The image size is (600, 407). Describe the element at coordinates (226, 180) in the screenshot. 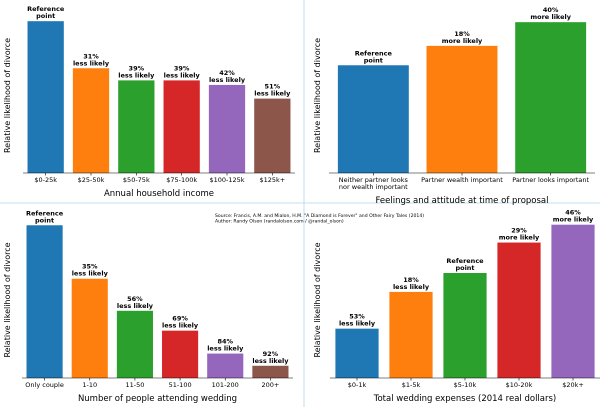

I see `x-tick-label: $100-125k` at that location.